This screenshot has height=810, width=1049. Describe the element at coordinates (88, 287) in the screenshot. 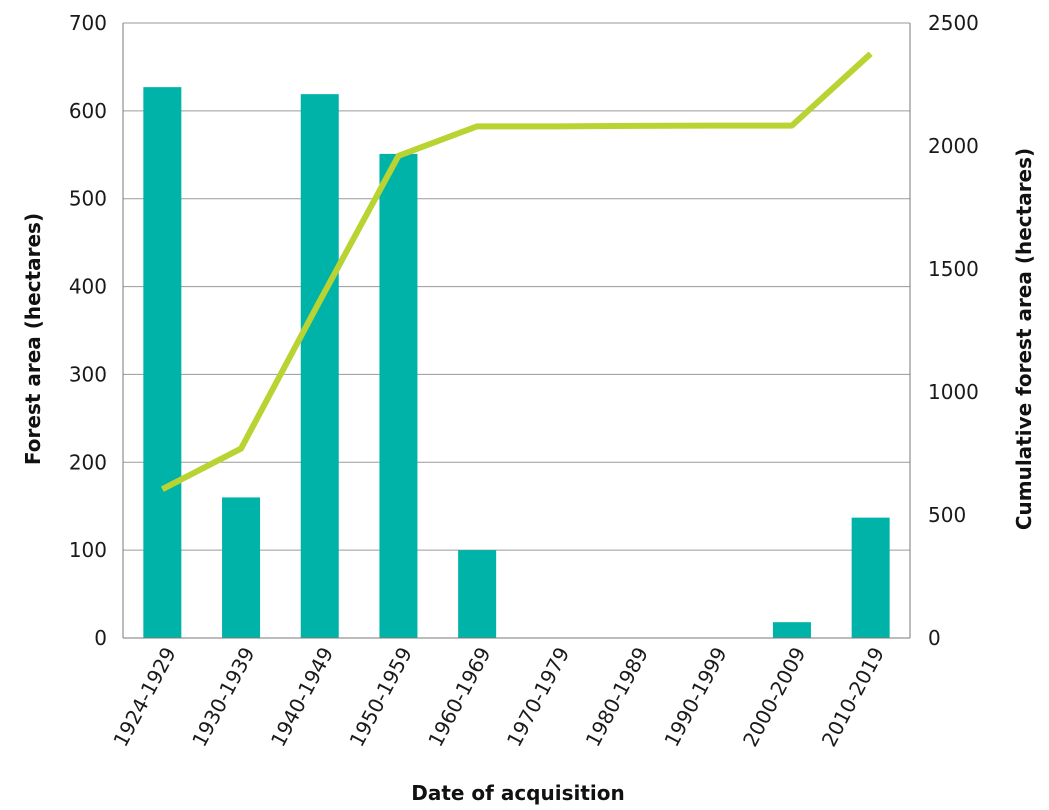

I see `y-tick-label: 400` at that location.